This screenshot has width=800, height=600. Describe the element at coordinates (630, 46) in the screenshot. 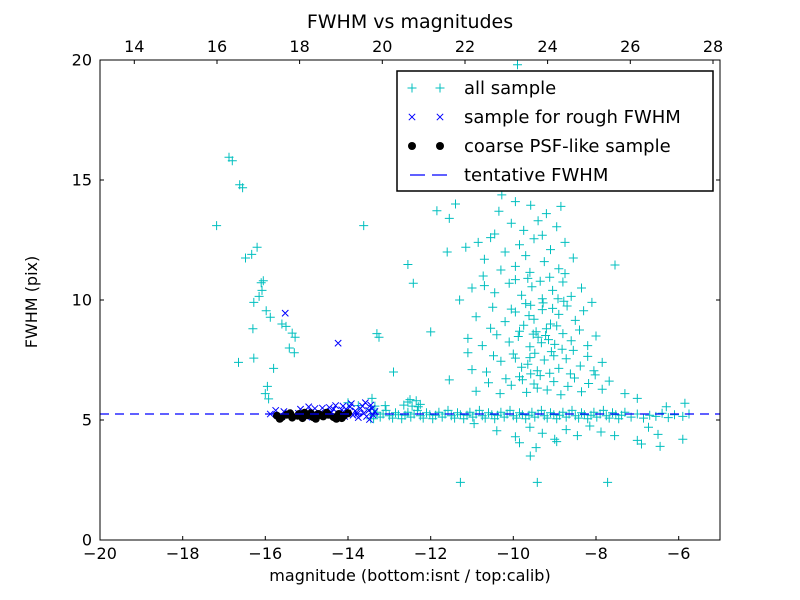

I see `tick-label: 26` at that location.